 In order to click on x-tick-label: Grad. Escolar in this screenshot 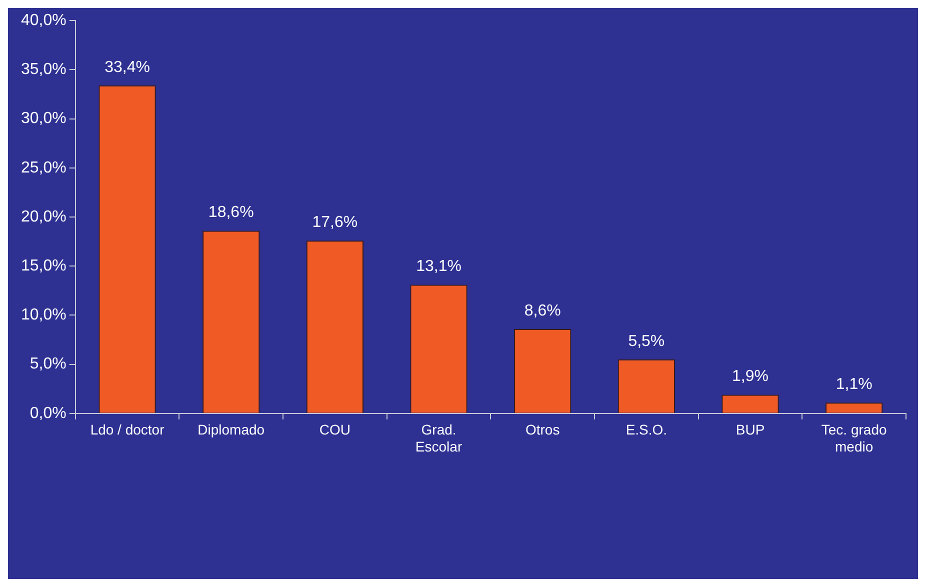, I will do `click(438, 438)`.